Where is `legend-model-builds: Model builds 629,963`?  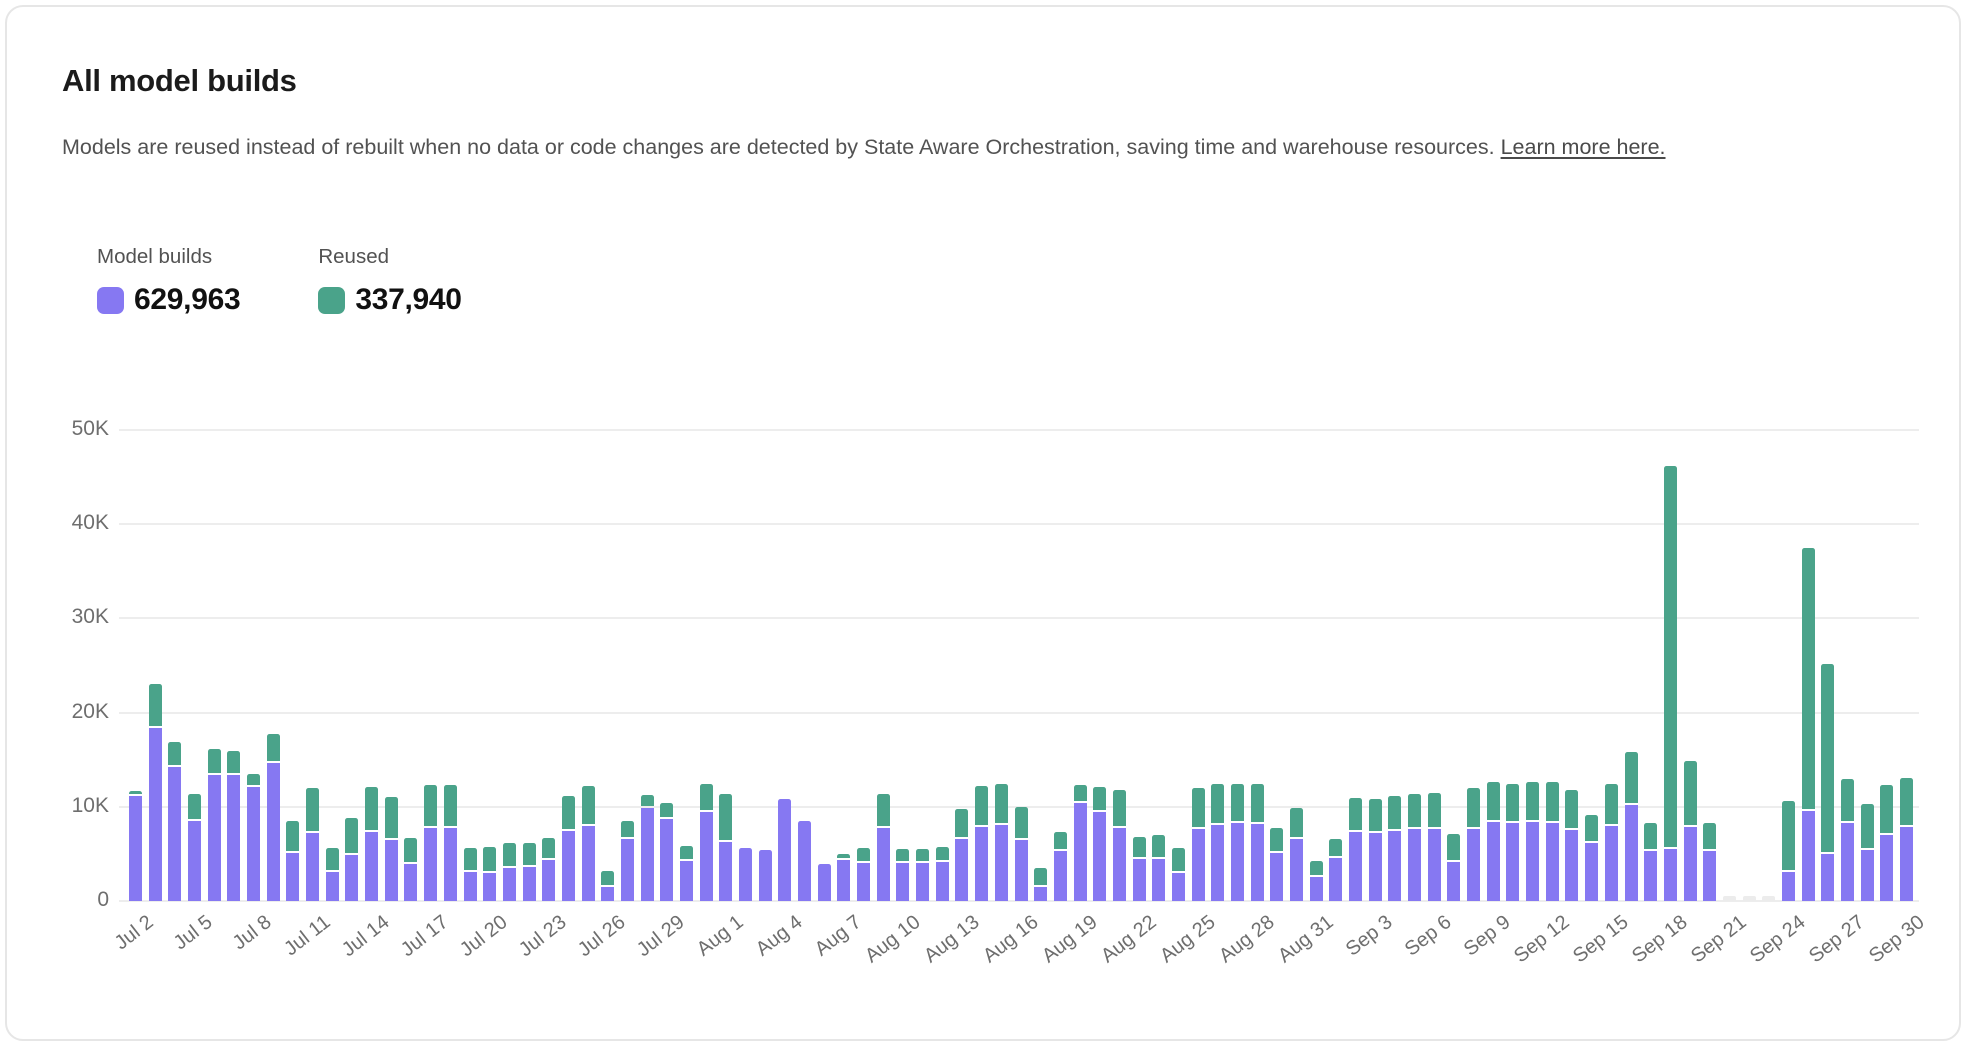 legend-model-builds: Model builds 629,963 is located at coordinates (169, 281).